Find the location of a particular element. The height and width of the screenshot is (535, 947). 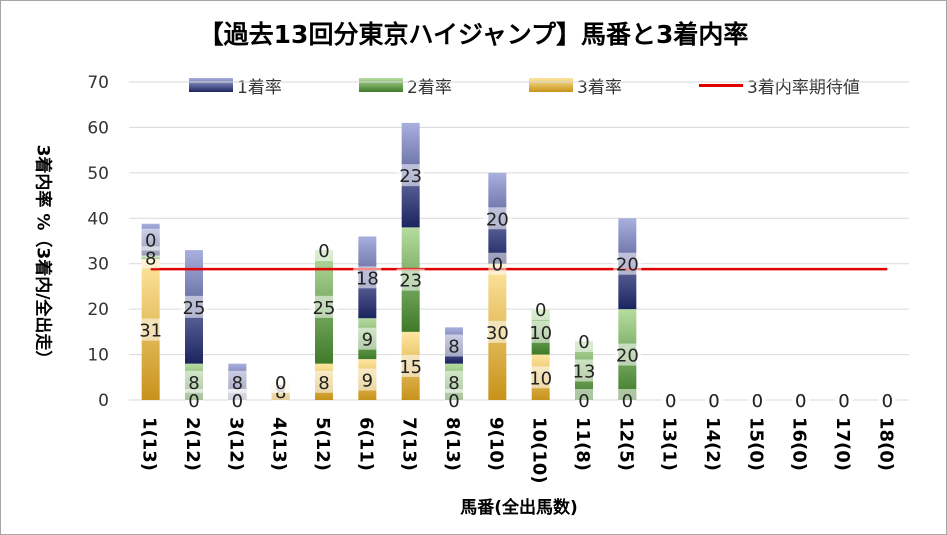

y-tick-labels: 0 10 20 30 40 50 60 70 is located at coordinates (98, 242).